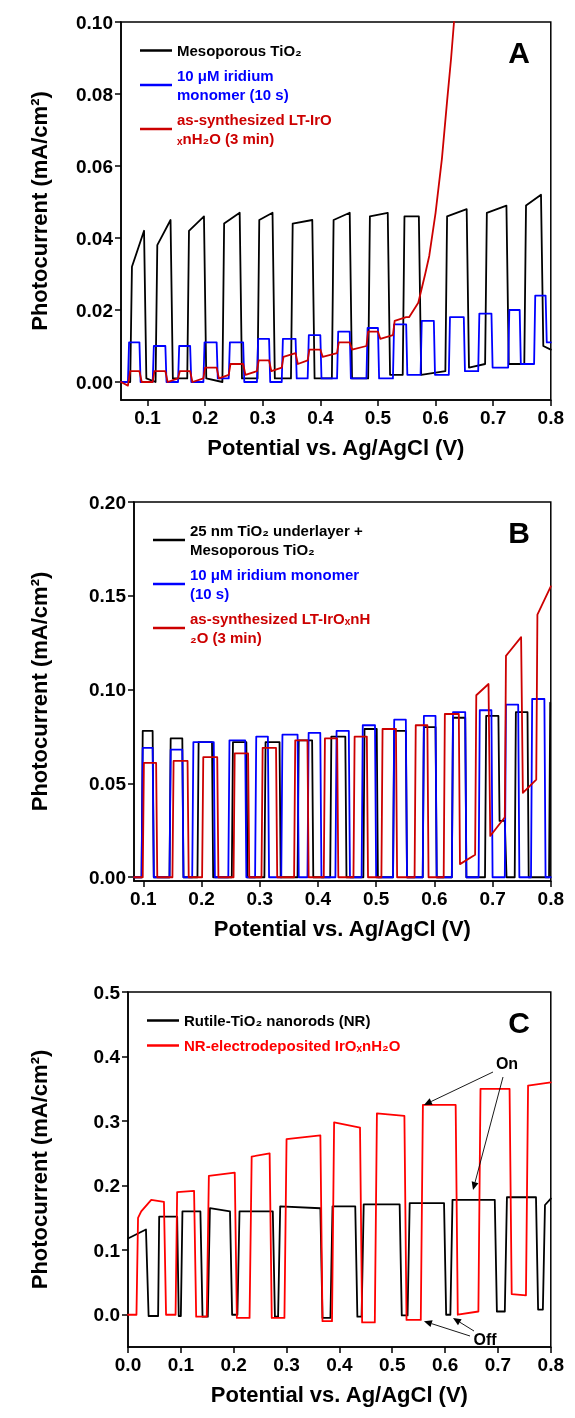 Image resolution: width=575 pixels, height=1418 pixels. I want to click on y-tick-label: 0.02, so click(94, 310).